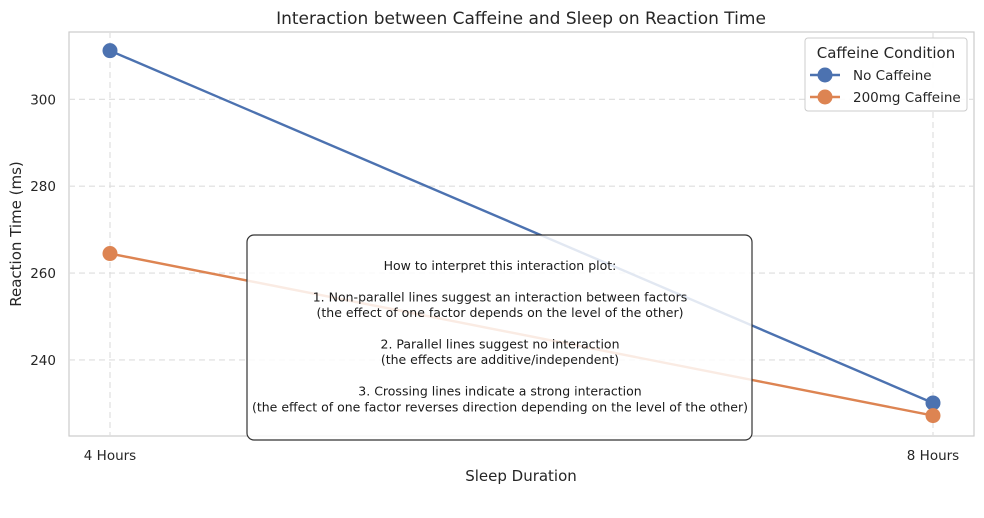 Image resolution: width=984 pixels, height=518 pixels. I want to click on legend-items: No Caffeine 200mg Caffeine, so click(885, 86).